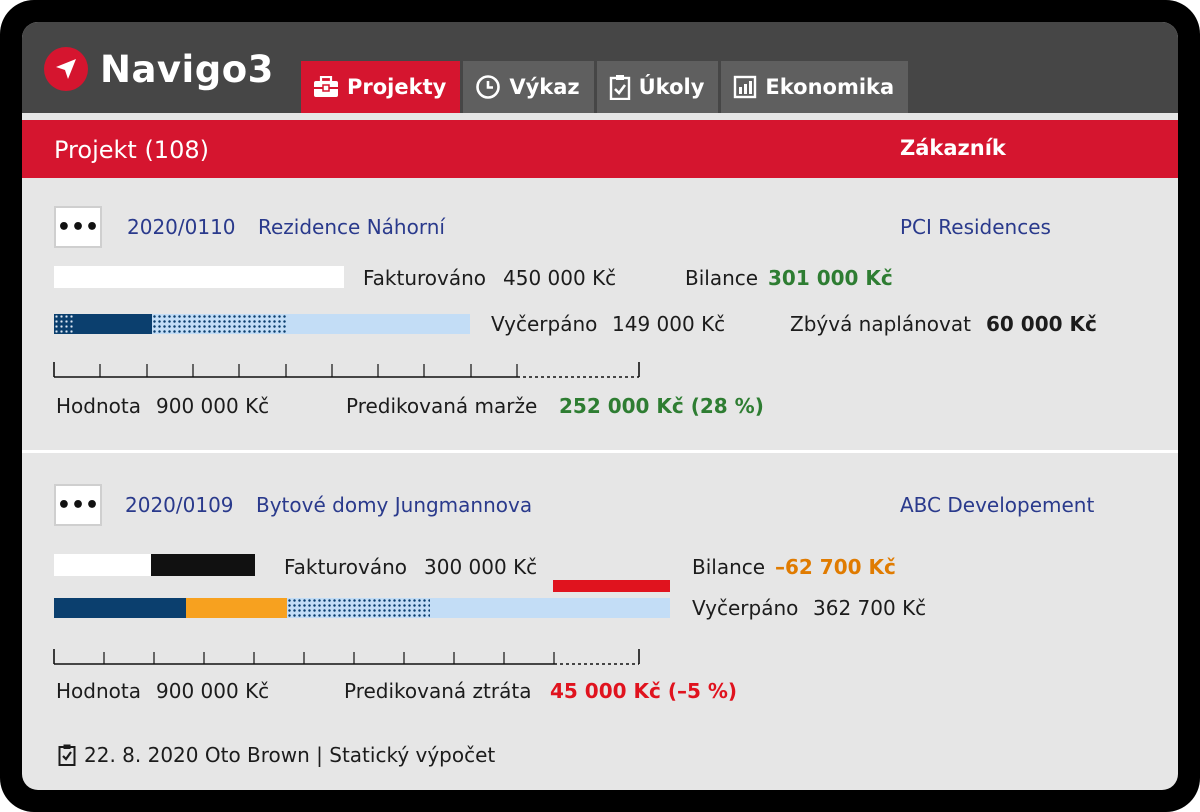 The height and width of the screenshot is (812, 1200). Describe the element at coordinates (438, 691) in the screenshot. I see `prediction-label: Predikovaná ztráta` at that location.